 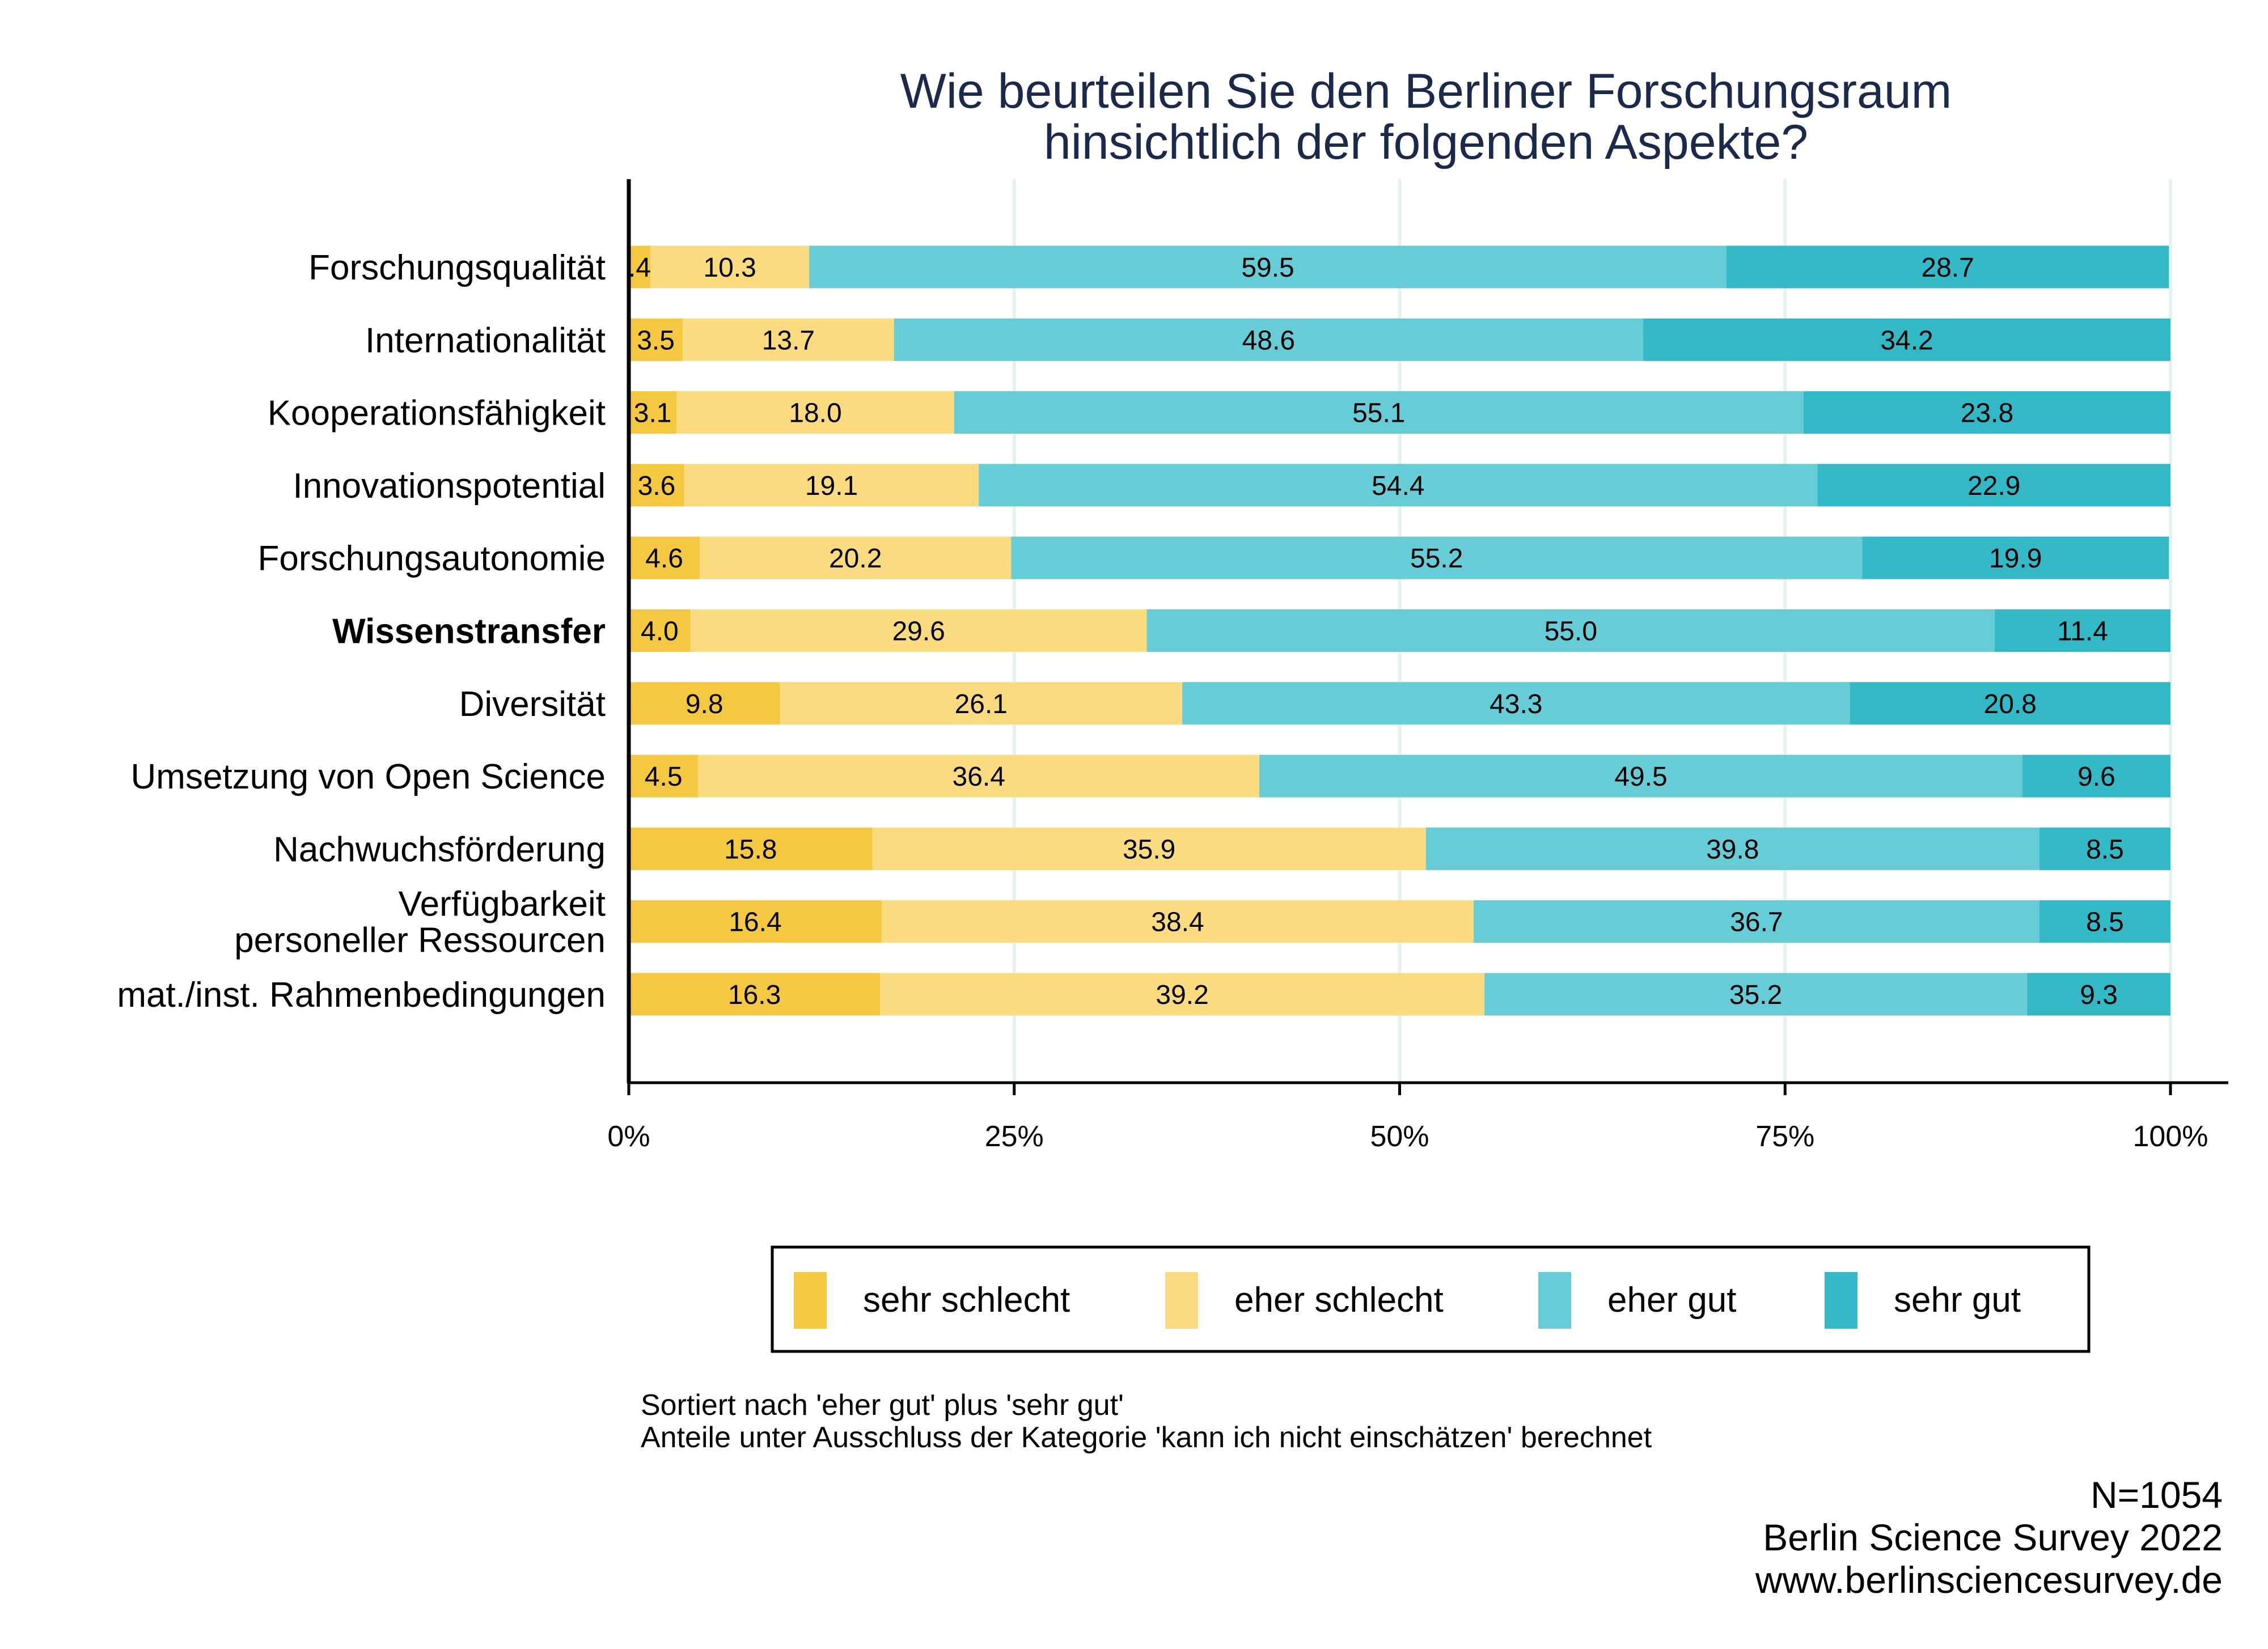 I want to click on data-label: 28.7, so click(x=1947, y=268).